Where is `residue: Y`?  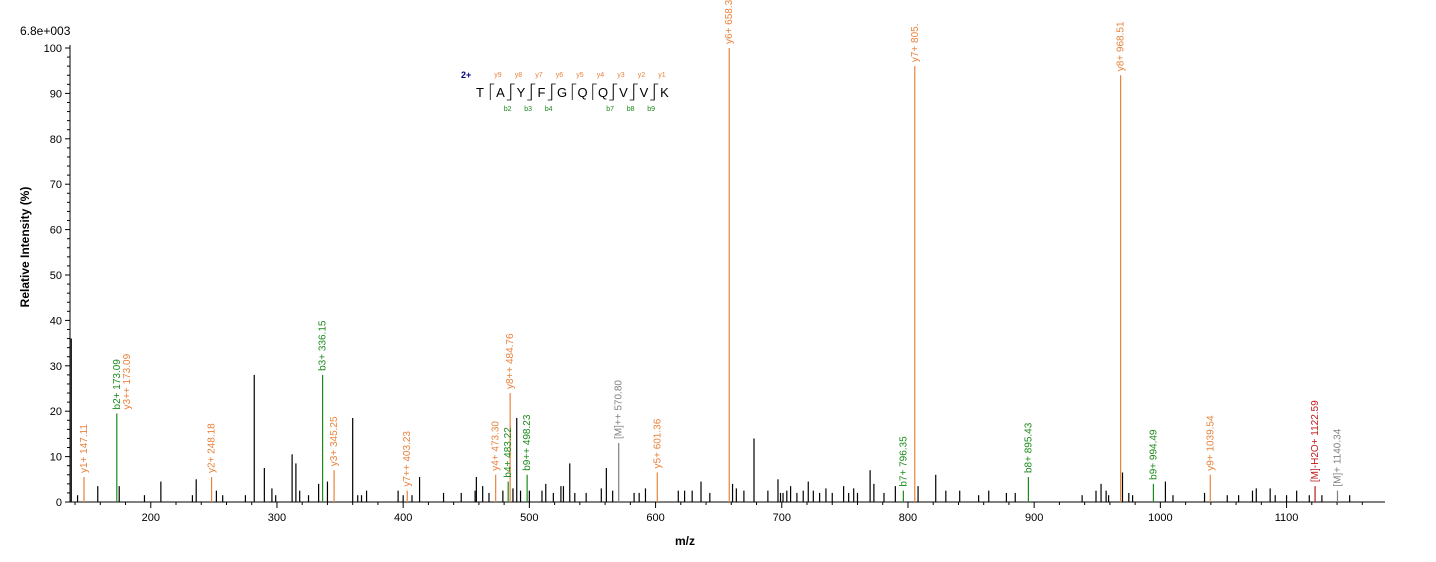 residue: Y is located at coordinates (521, 92).